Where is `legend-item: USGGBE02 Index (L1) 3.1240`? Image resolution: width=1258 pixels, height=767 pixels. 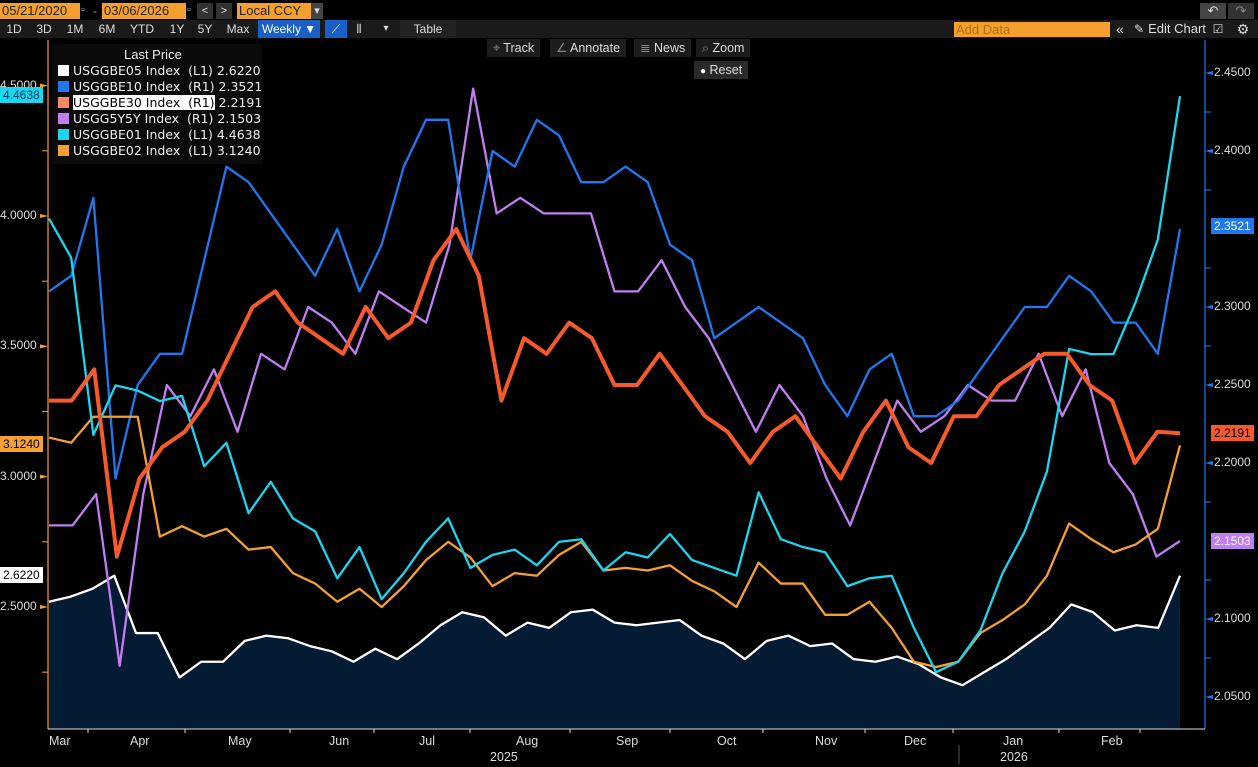 legend-item: USGGBE02 Index (L1) 3.1240 is located at coordinates (159, 151).